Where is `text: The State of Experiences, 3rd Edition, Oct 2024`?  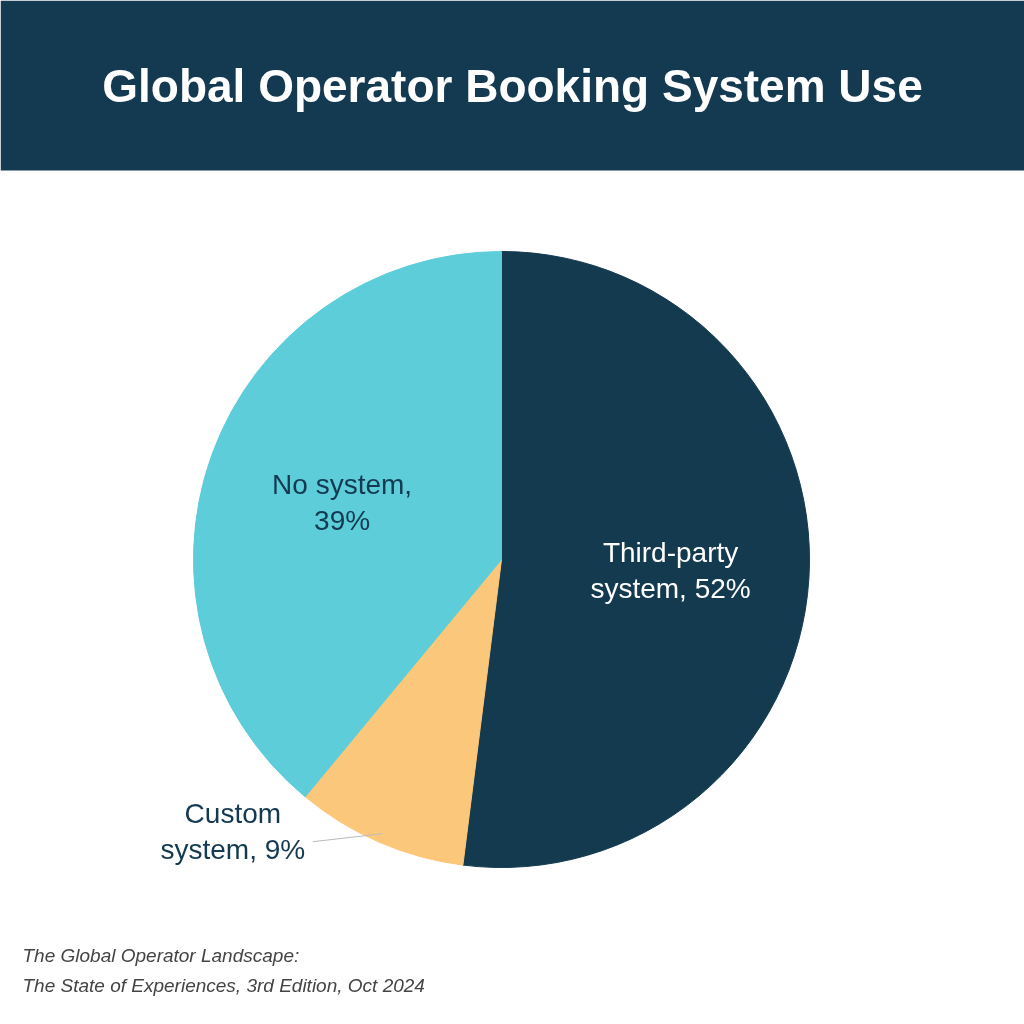 text: The State of Experiences, 3rd Edition, Oct 2024 is located at coordinates (223, 985).